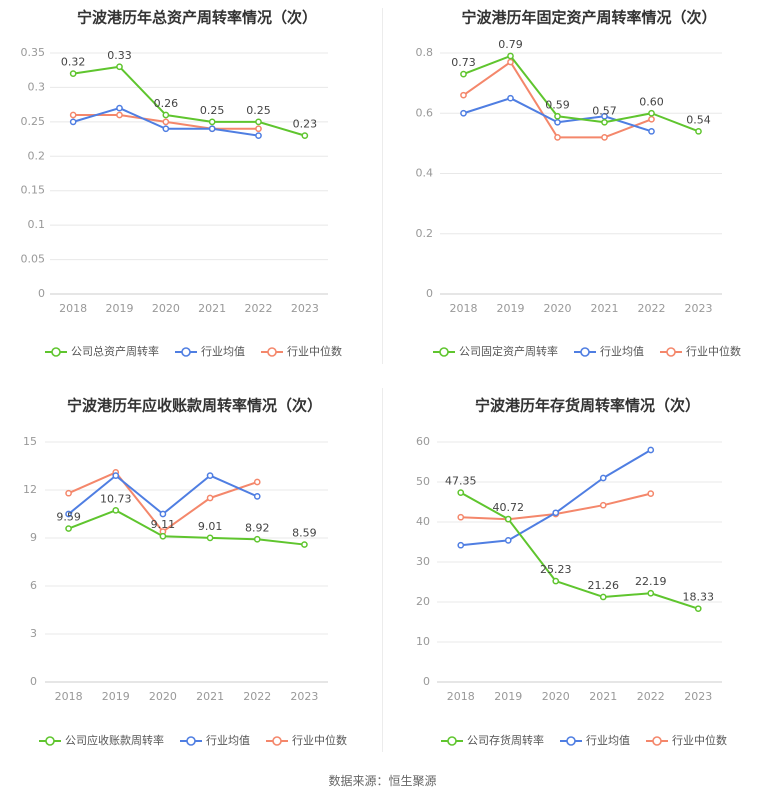 The height and width of the screenshot is (801, 765). I want to click on divider-top, so click(382, 186).